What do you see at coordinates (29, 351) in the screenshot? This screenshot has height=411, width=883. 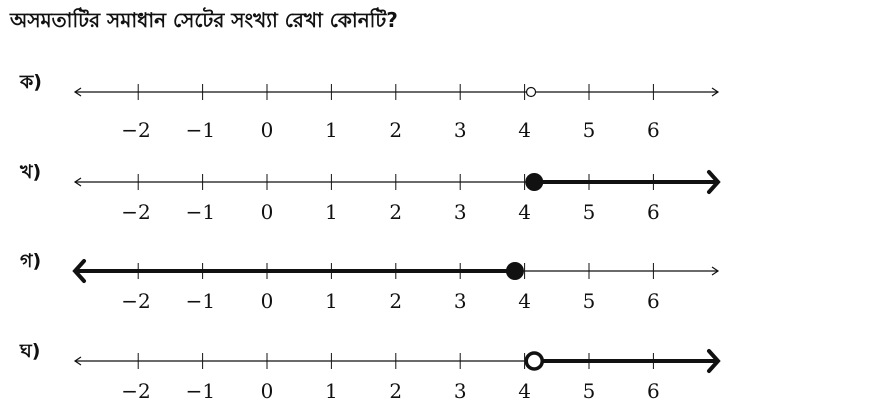 I see `option-label: ঘ)` at bounding box center [29, 351].